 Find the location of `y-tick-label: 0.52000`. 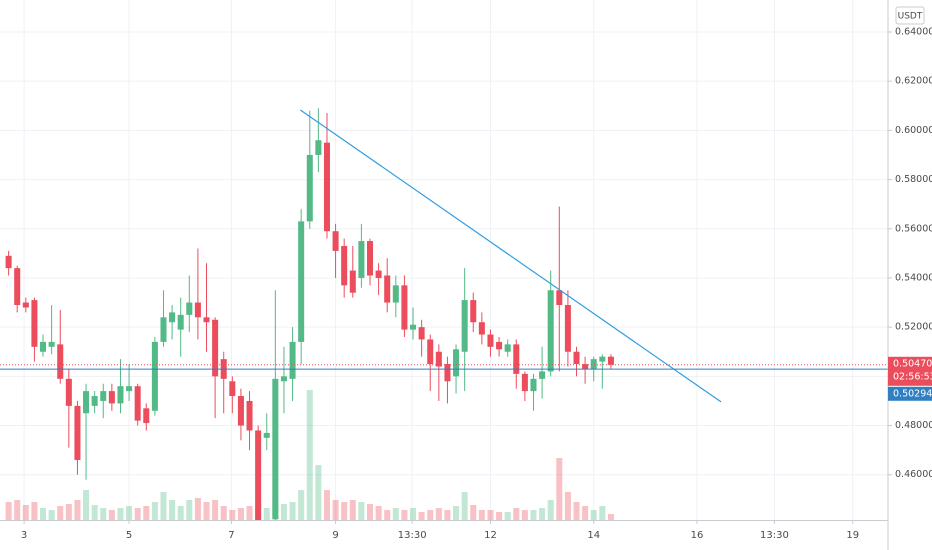

y-tick-label: 0.52000 is located at coordinates (913, 327).